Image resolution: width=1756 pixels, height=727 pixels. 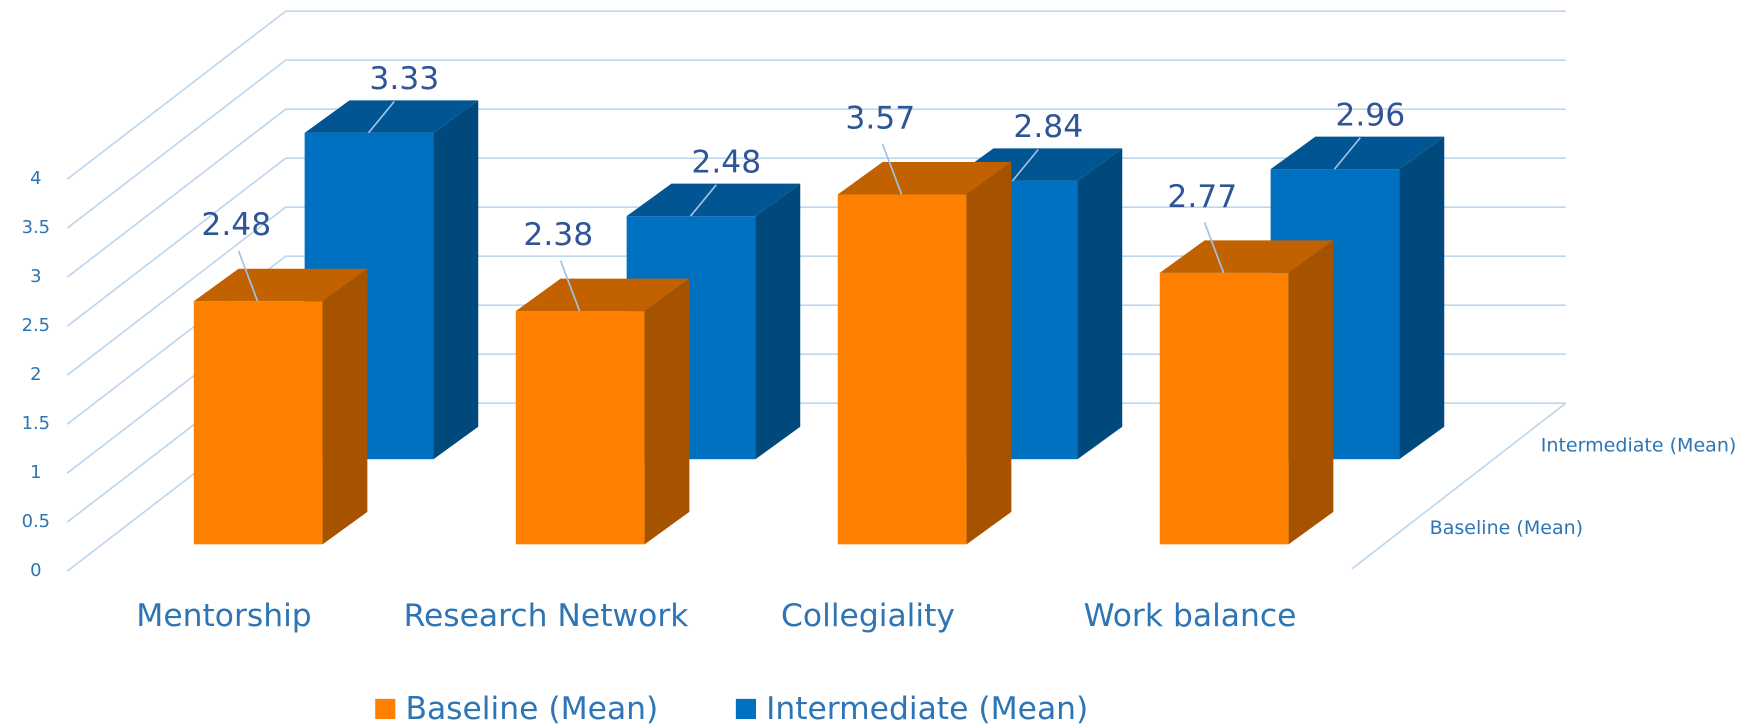 What do you see at coordinates (1506, 528) in the screenshot?
I see `depth-label: Baseline (Mean)` at bounding box center [1506, 528].